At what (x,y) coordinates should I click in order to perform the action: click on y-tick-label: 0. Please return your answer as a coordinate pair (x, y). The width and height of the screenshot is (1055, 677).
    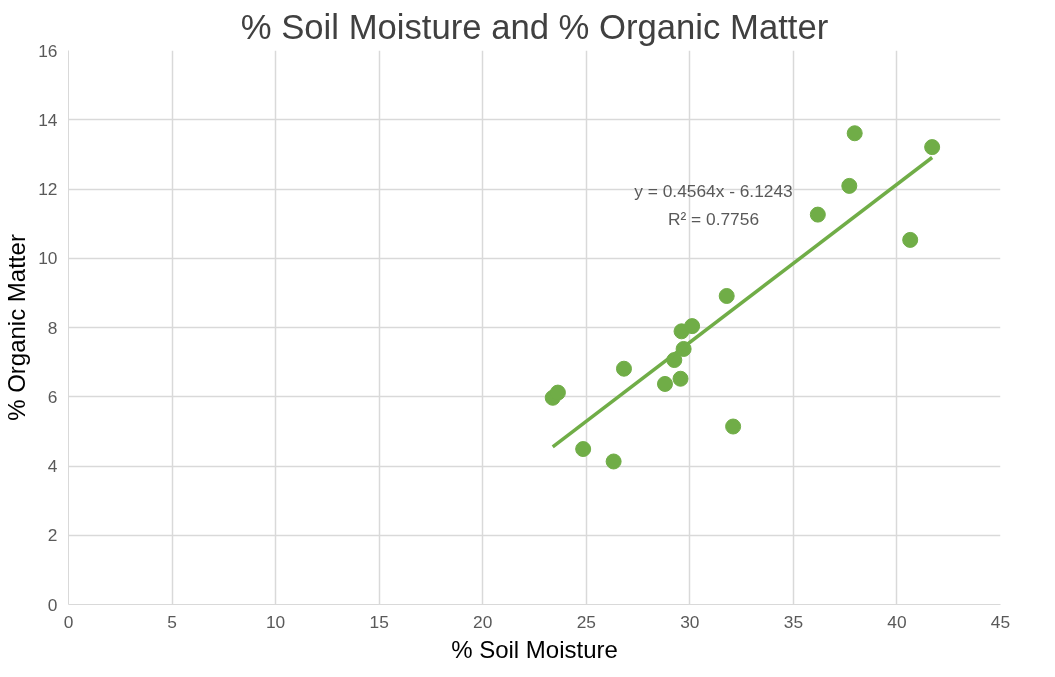
    Looking at the image, I should click on (52, 604).